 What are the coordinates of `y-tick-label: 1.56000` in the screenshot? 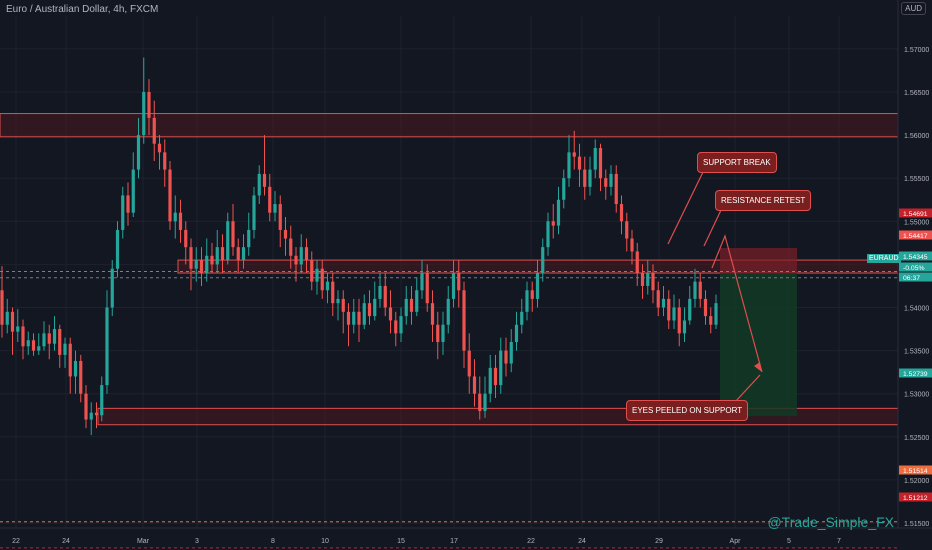 It's located at (916, 136).